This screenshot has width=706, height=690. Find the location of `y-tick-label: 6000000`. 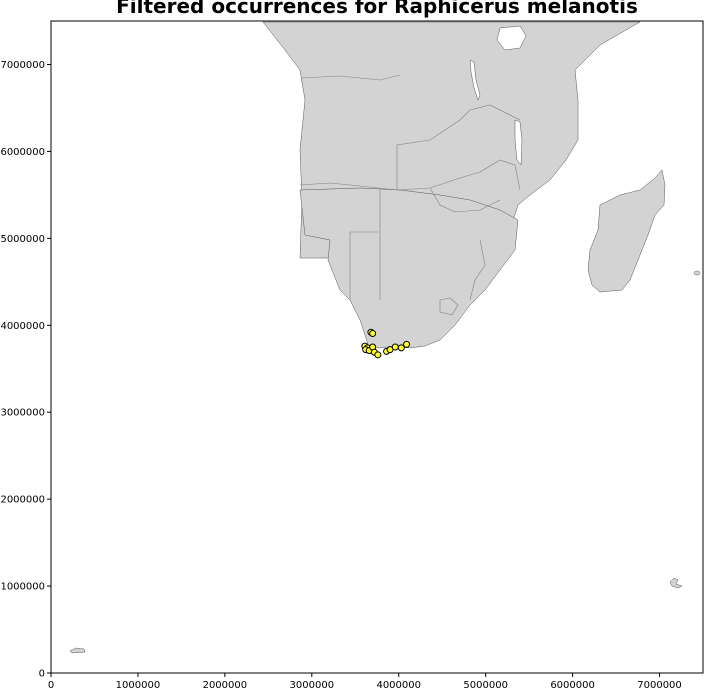

y-tick-label: 6000000 is located at coordinates (22, 152).